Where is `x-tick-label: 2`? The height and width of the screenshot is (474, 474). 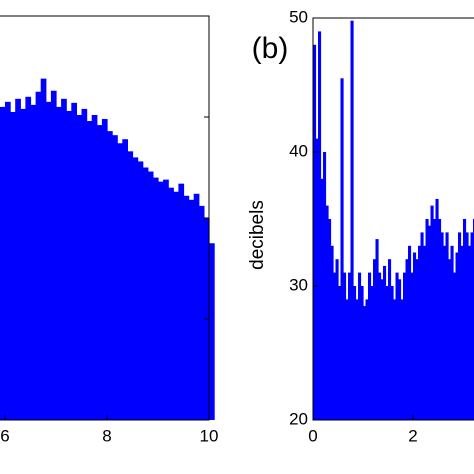
x-tick-label: 2 is located at coordinates (412, 435).